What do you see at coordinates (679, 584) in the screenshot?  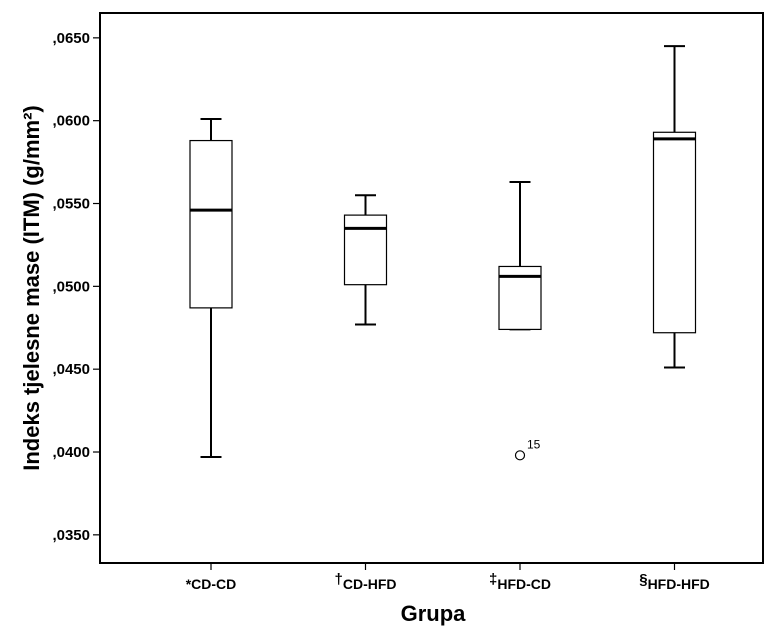 I see `x-tick-text: HFD-HFD` at bounding box center [679, 584].